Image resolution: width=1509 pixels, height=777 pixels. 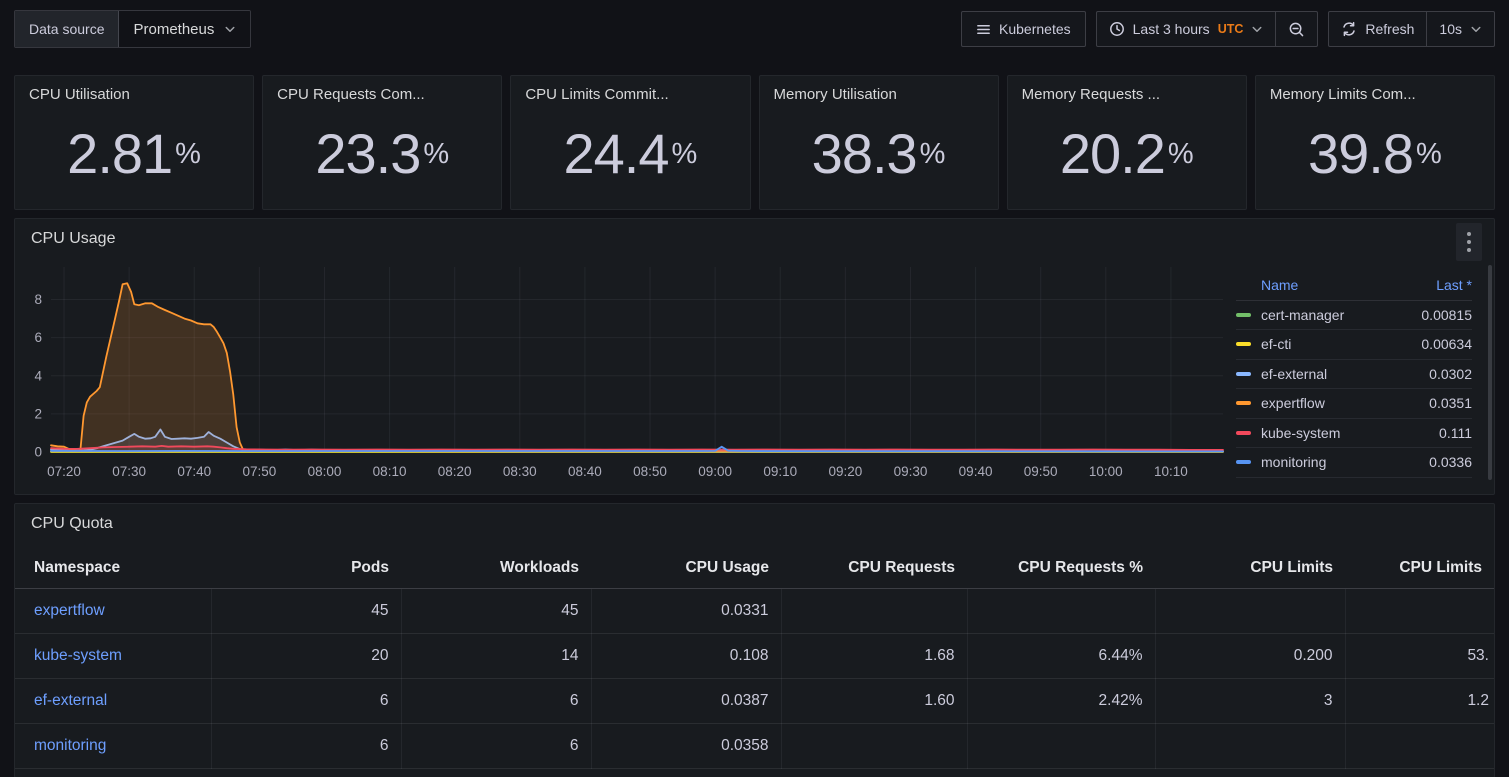 I want to click on panel-menu-kebab-icon, so click(x=1469, y=242).